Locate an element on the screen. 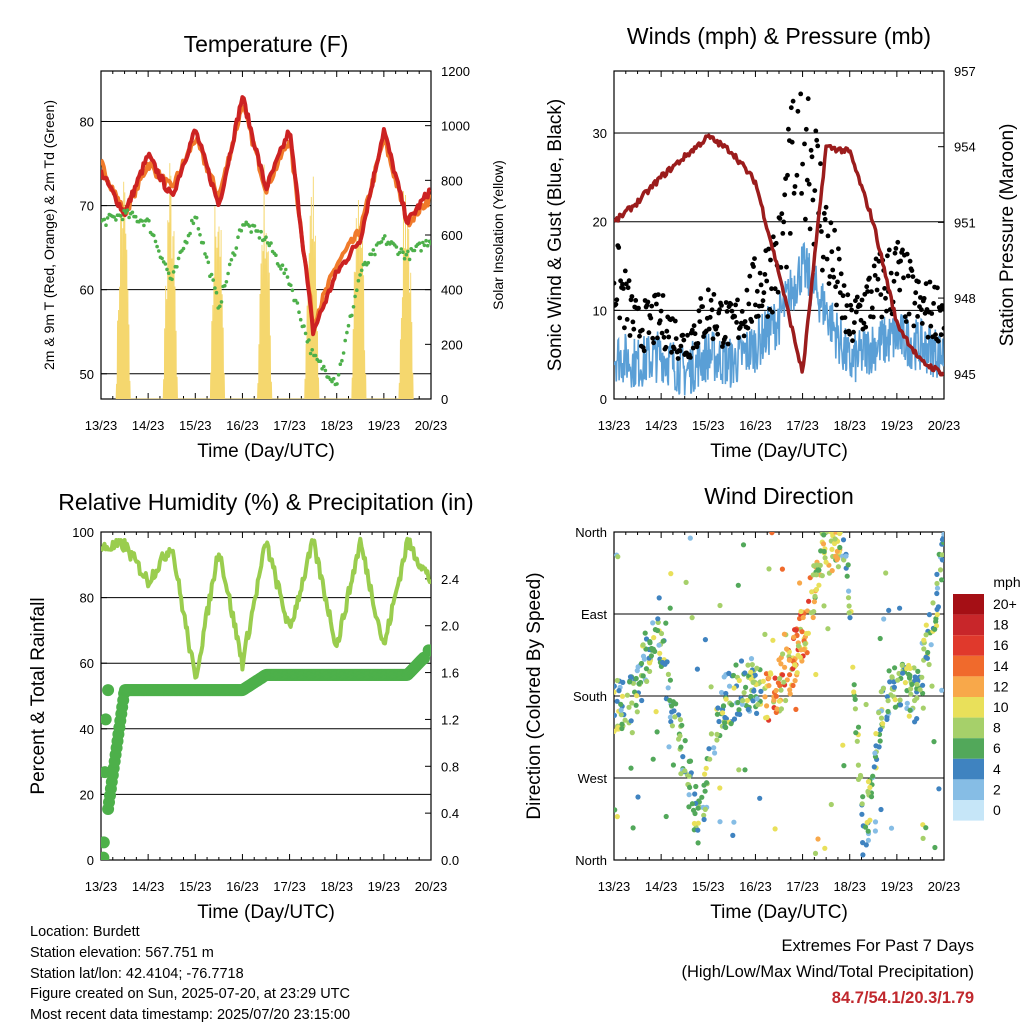  y2-tick-label: 945 is located at coordinates (965, 374).